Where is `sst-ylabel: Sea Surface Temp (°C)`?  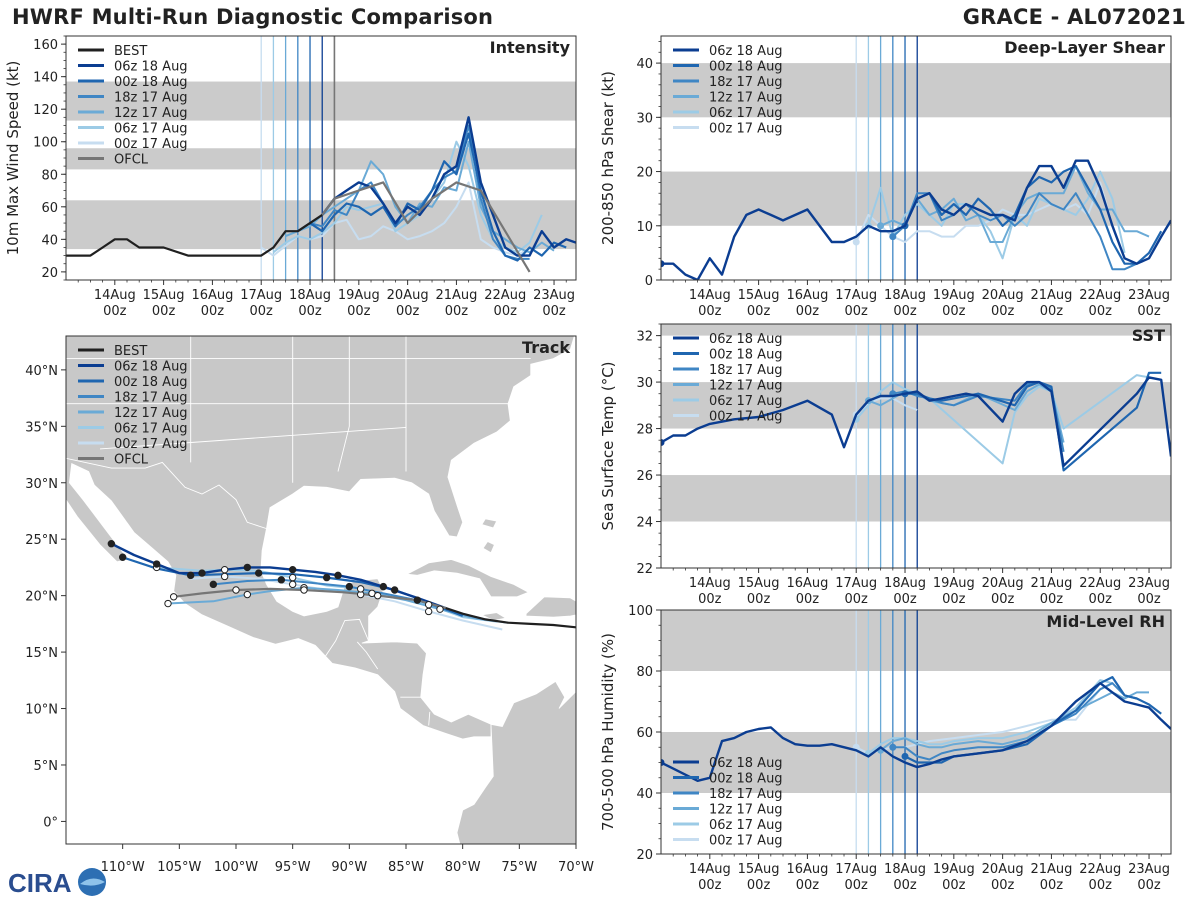
sst-ylabel: Sea Surface Temp (°C) is located at coordinates (608, 445).